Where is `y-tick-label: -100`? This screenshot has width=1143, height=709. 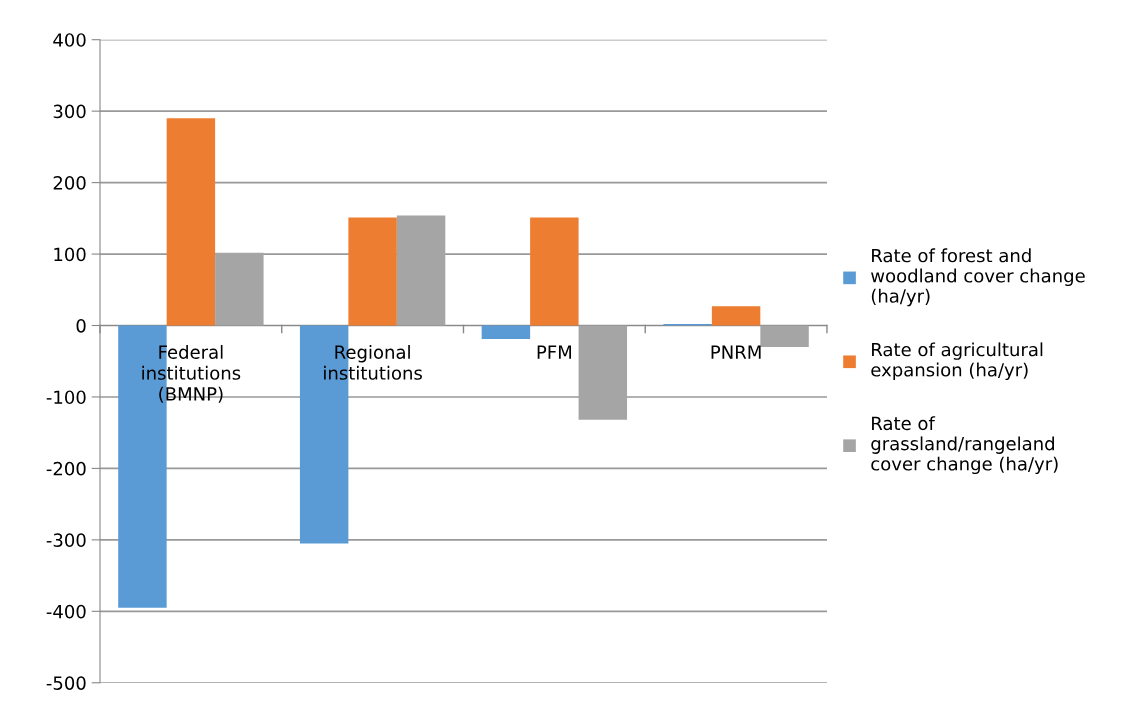 y-tick-label: -100 is located at coordinates (66, 397).